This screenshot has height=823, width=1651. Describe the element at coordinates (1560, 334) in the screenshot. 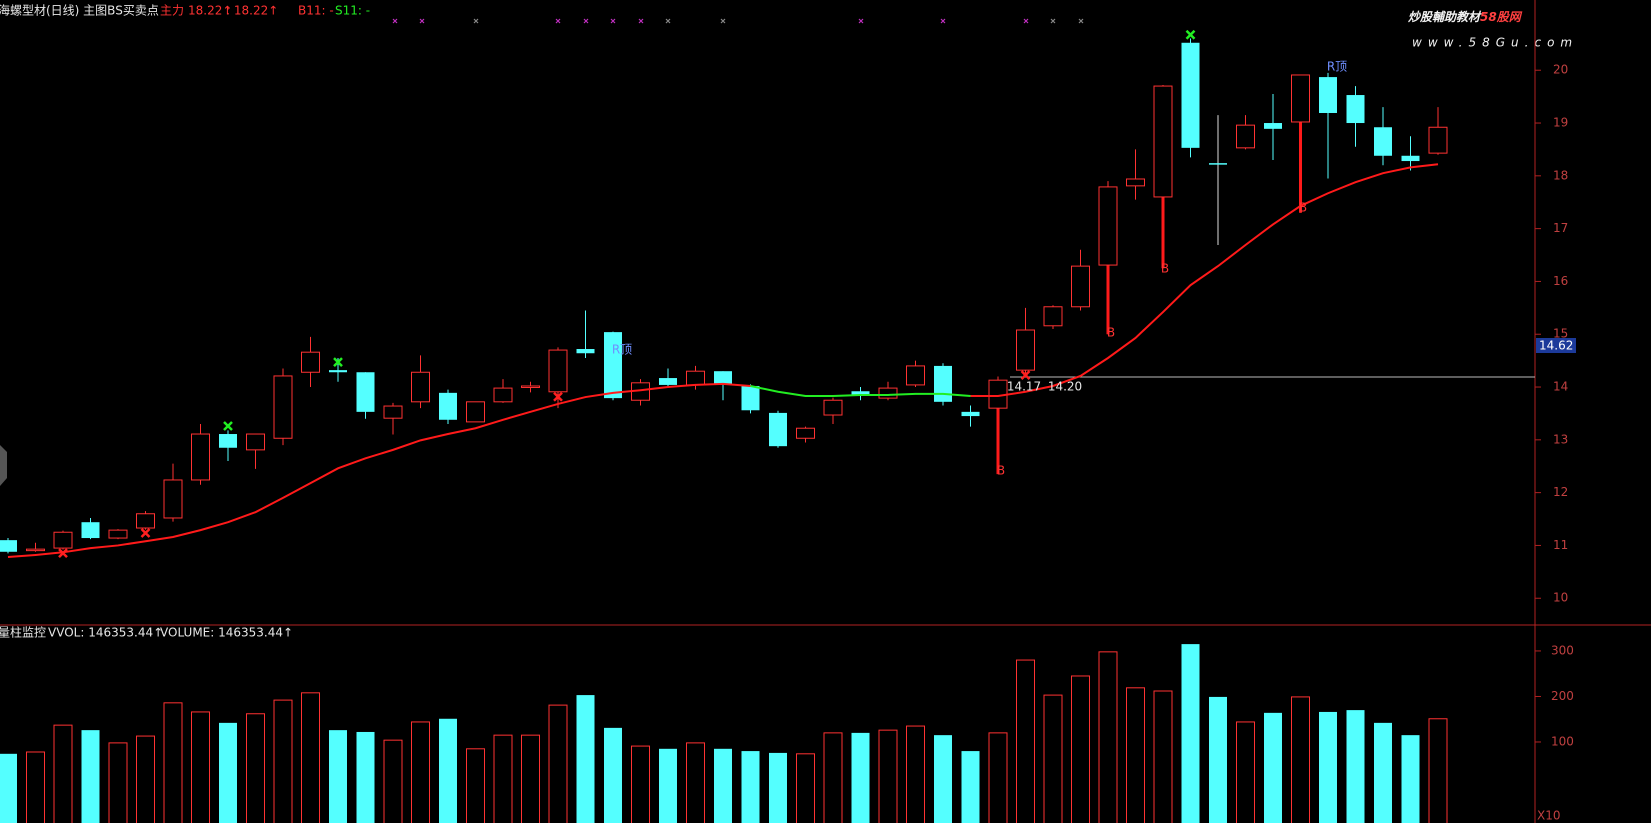

I see `y-tick-label: 15` at that location.